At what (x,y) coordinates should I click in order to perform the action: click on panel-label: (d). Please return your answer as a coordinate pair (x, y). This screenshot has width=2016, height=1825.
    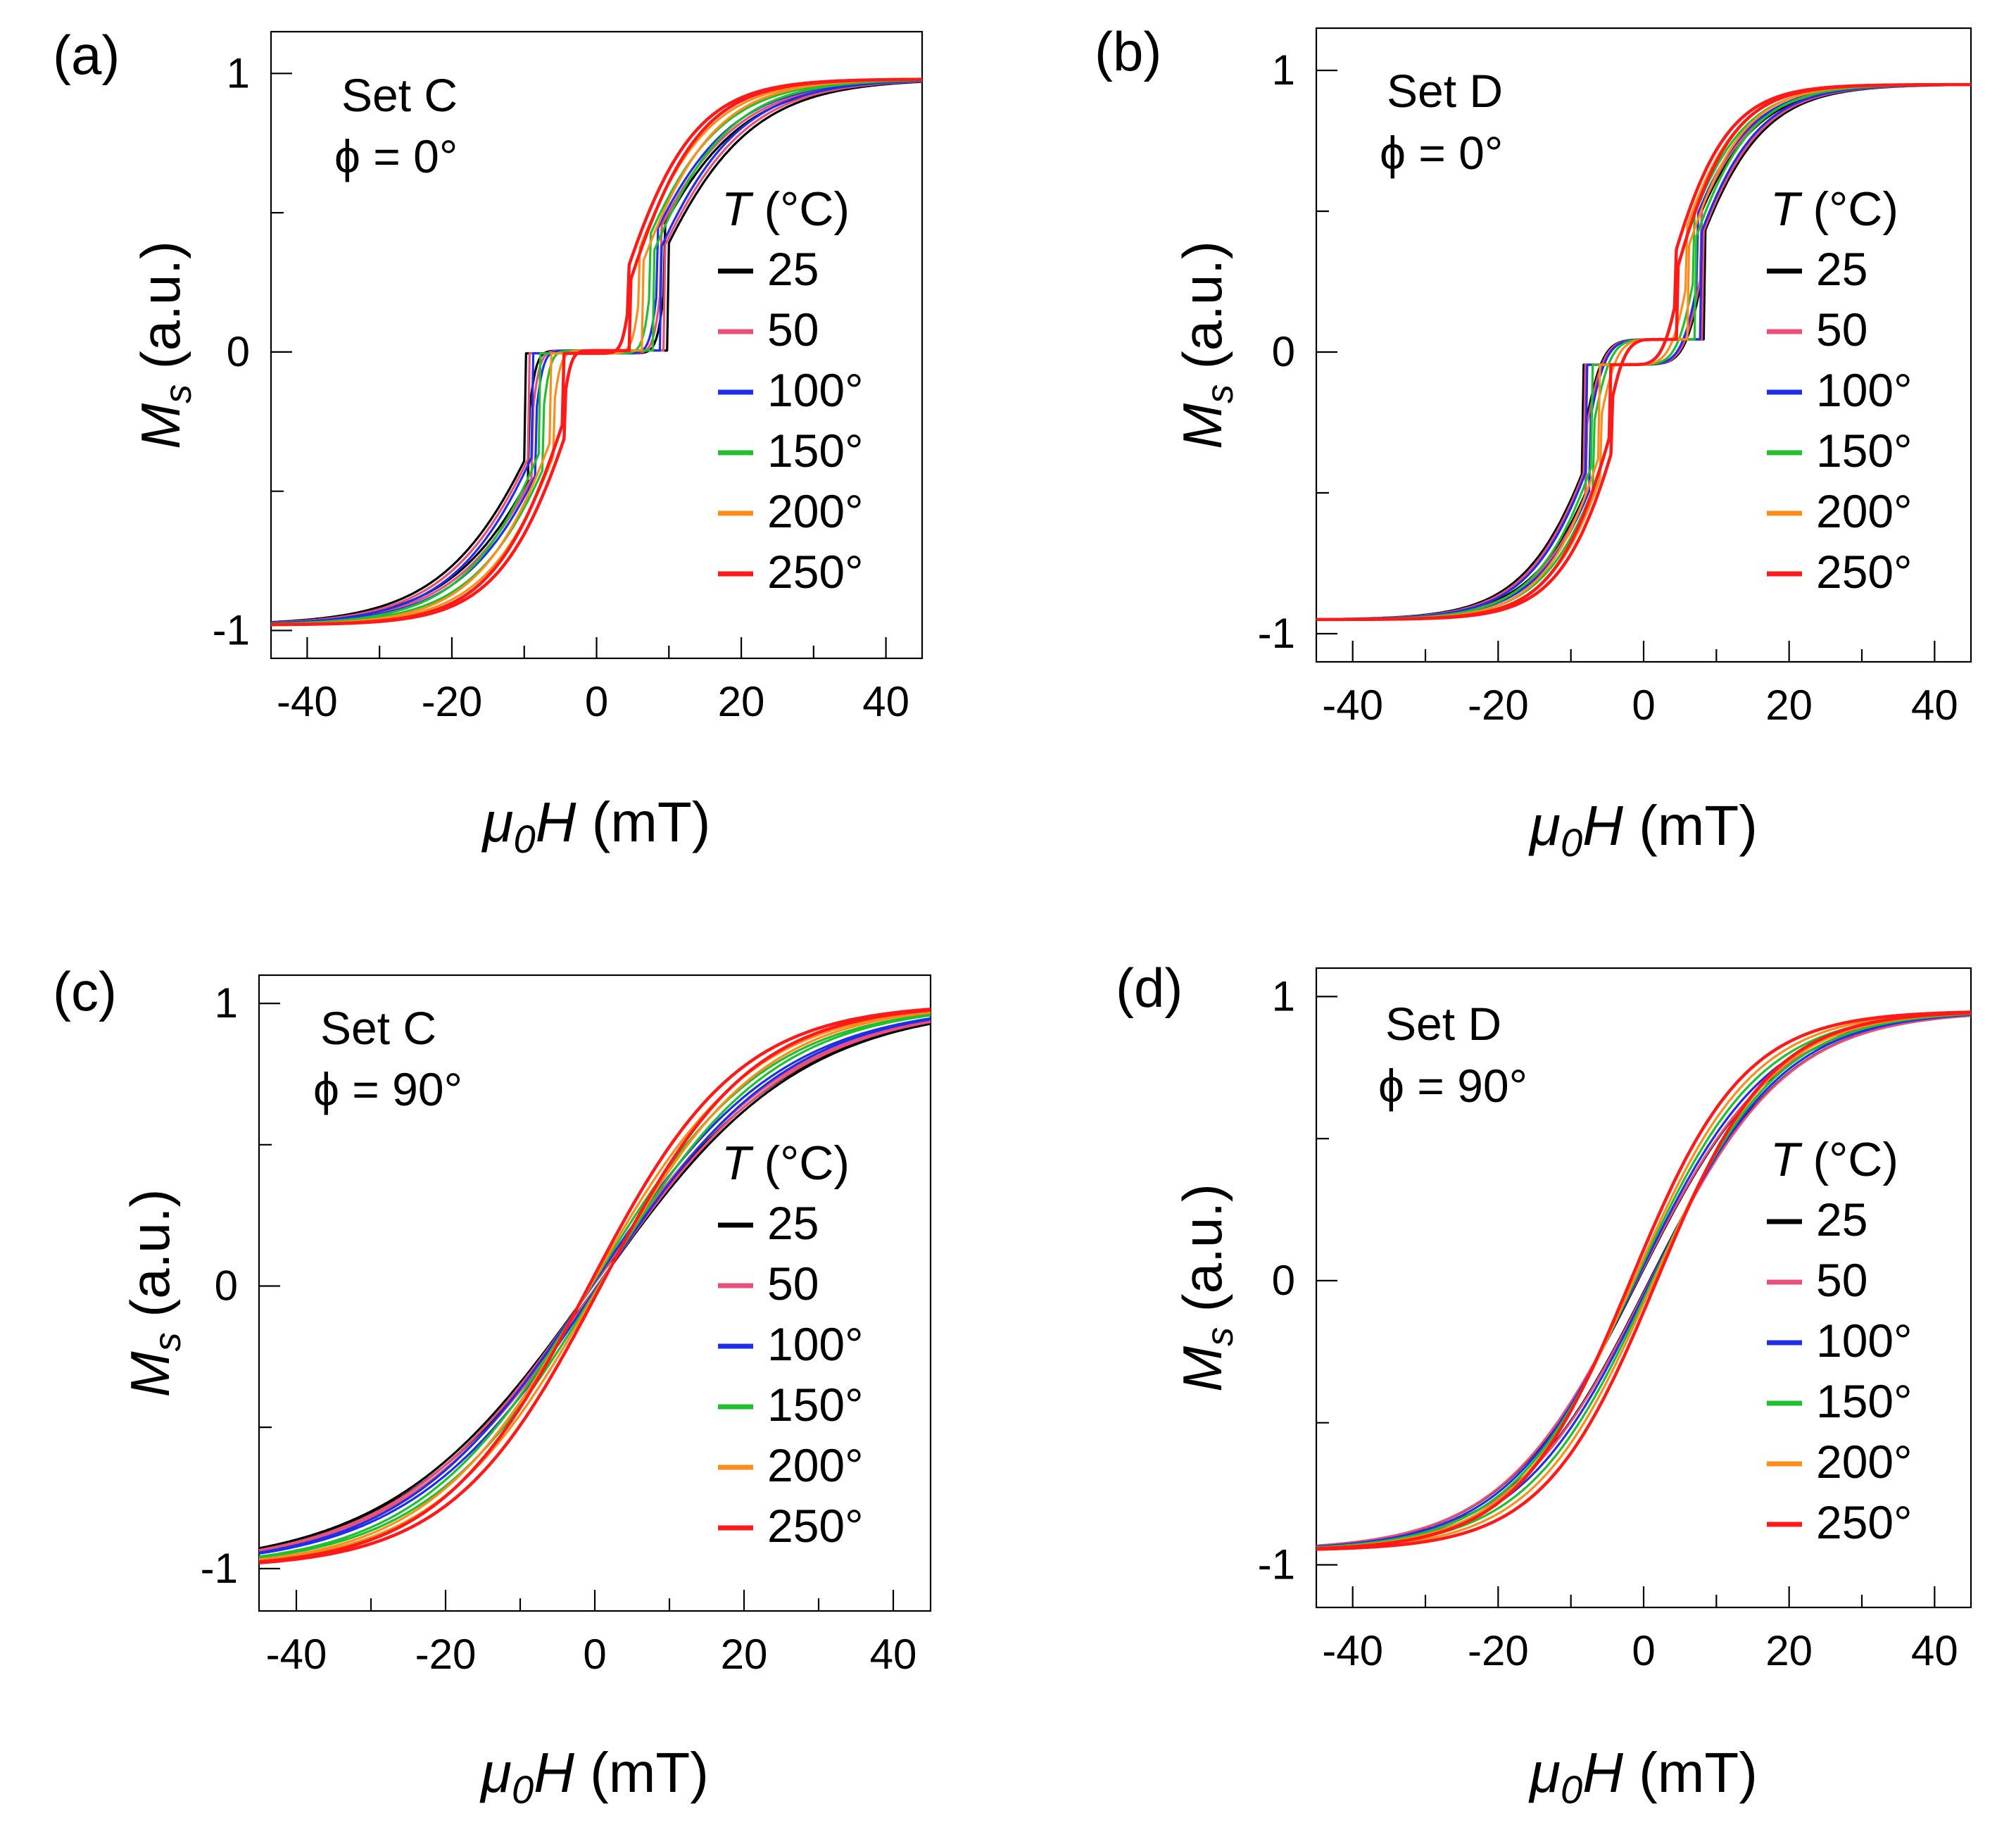
    Looking at the image, I should click on (1150, 988).